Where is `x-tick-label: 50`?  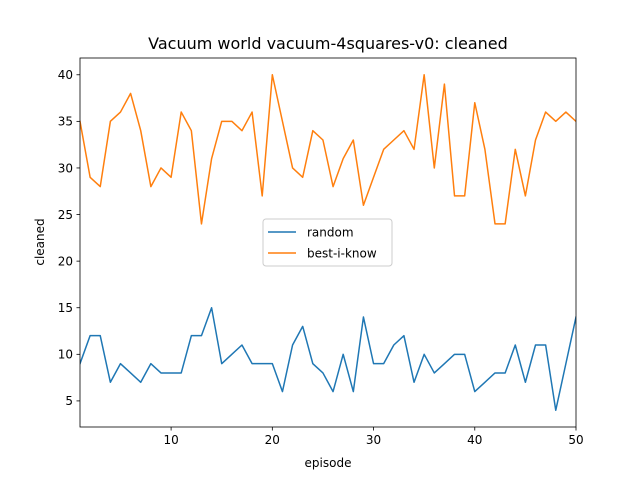
x-tick-label: 50 is located at coordinates (575, 440).